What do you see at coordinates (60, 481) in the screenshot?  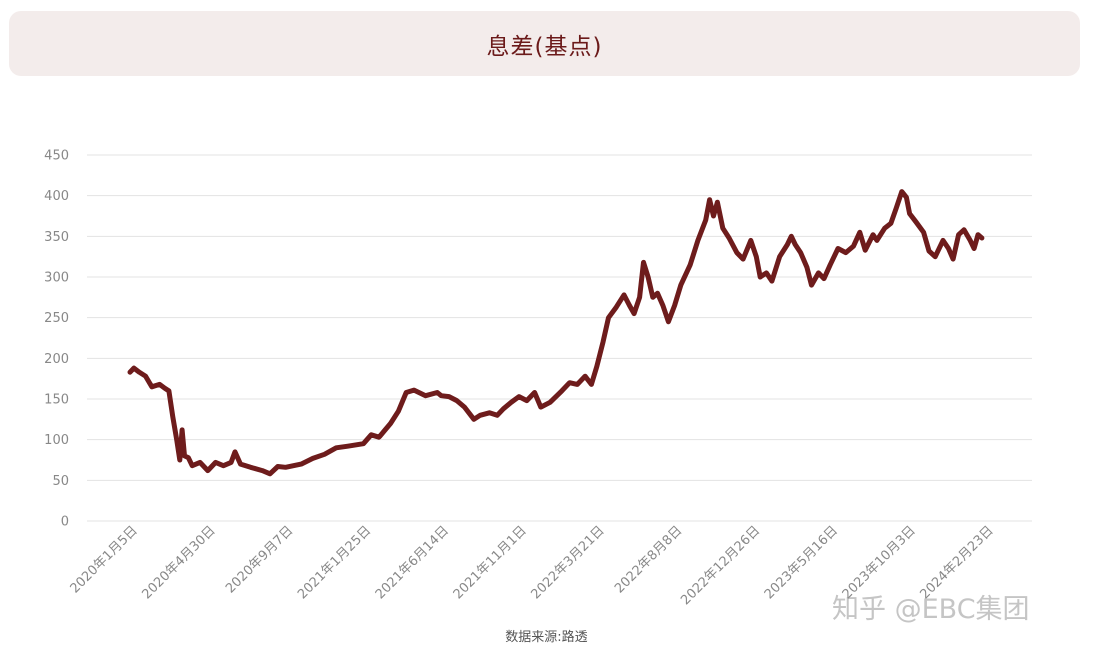 I see `y-tick-label: 50` at bounding box center [60, 481].